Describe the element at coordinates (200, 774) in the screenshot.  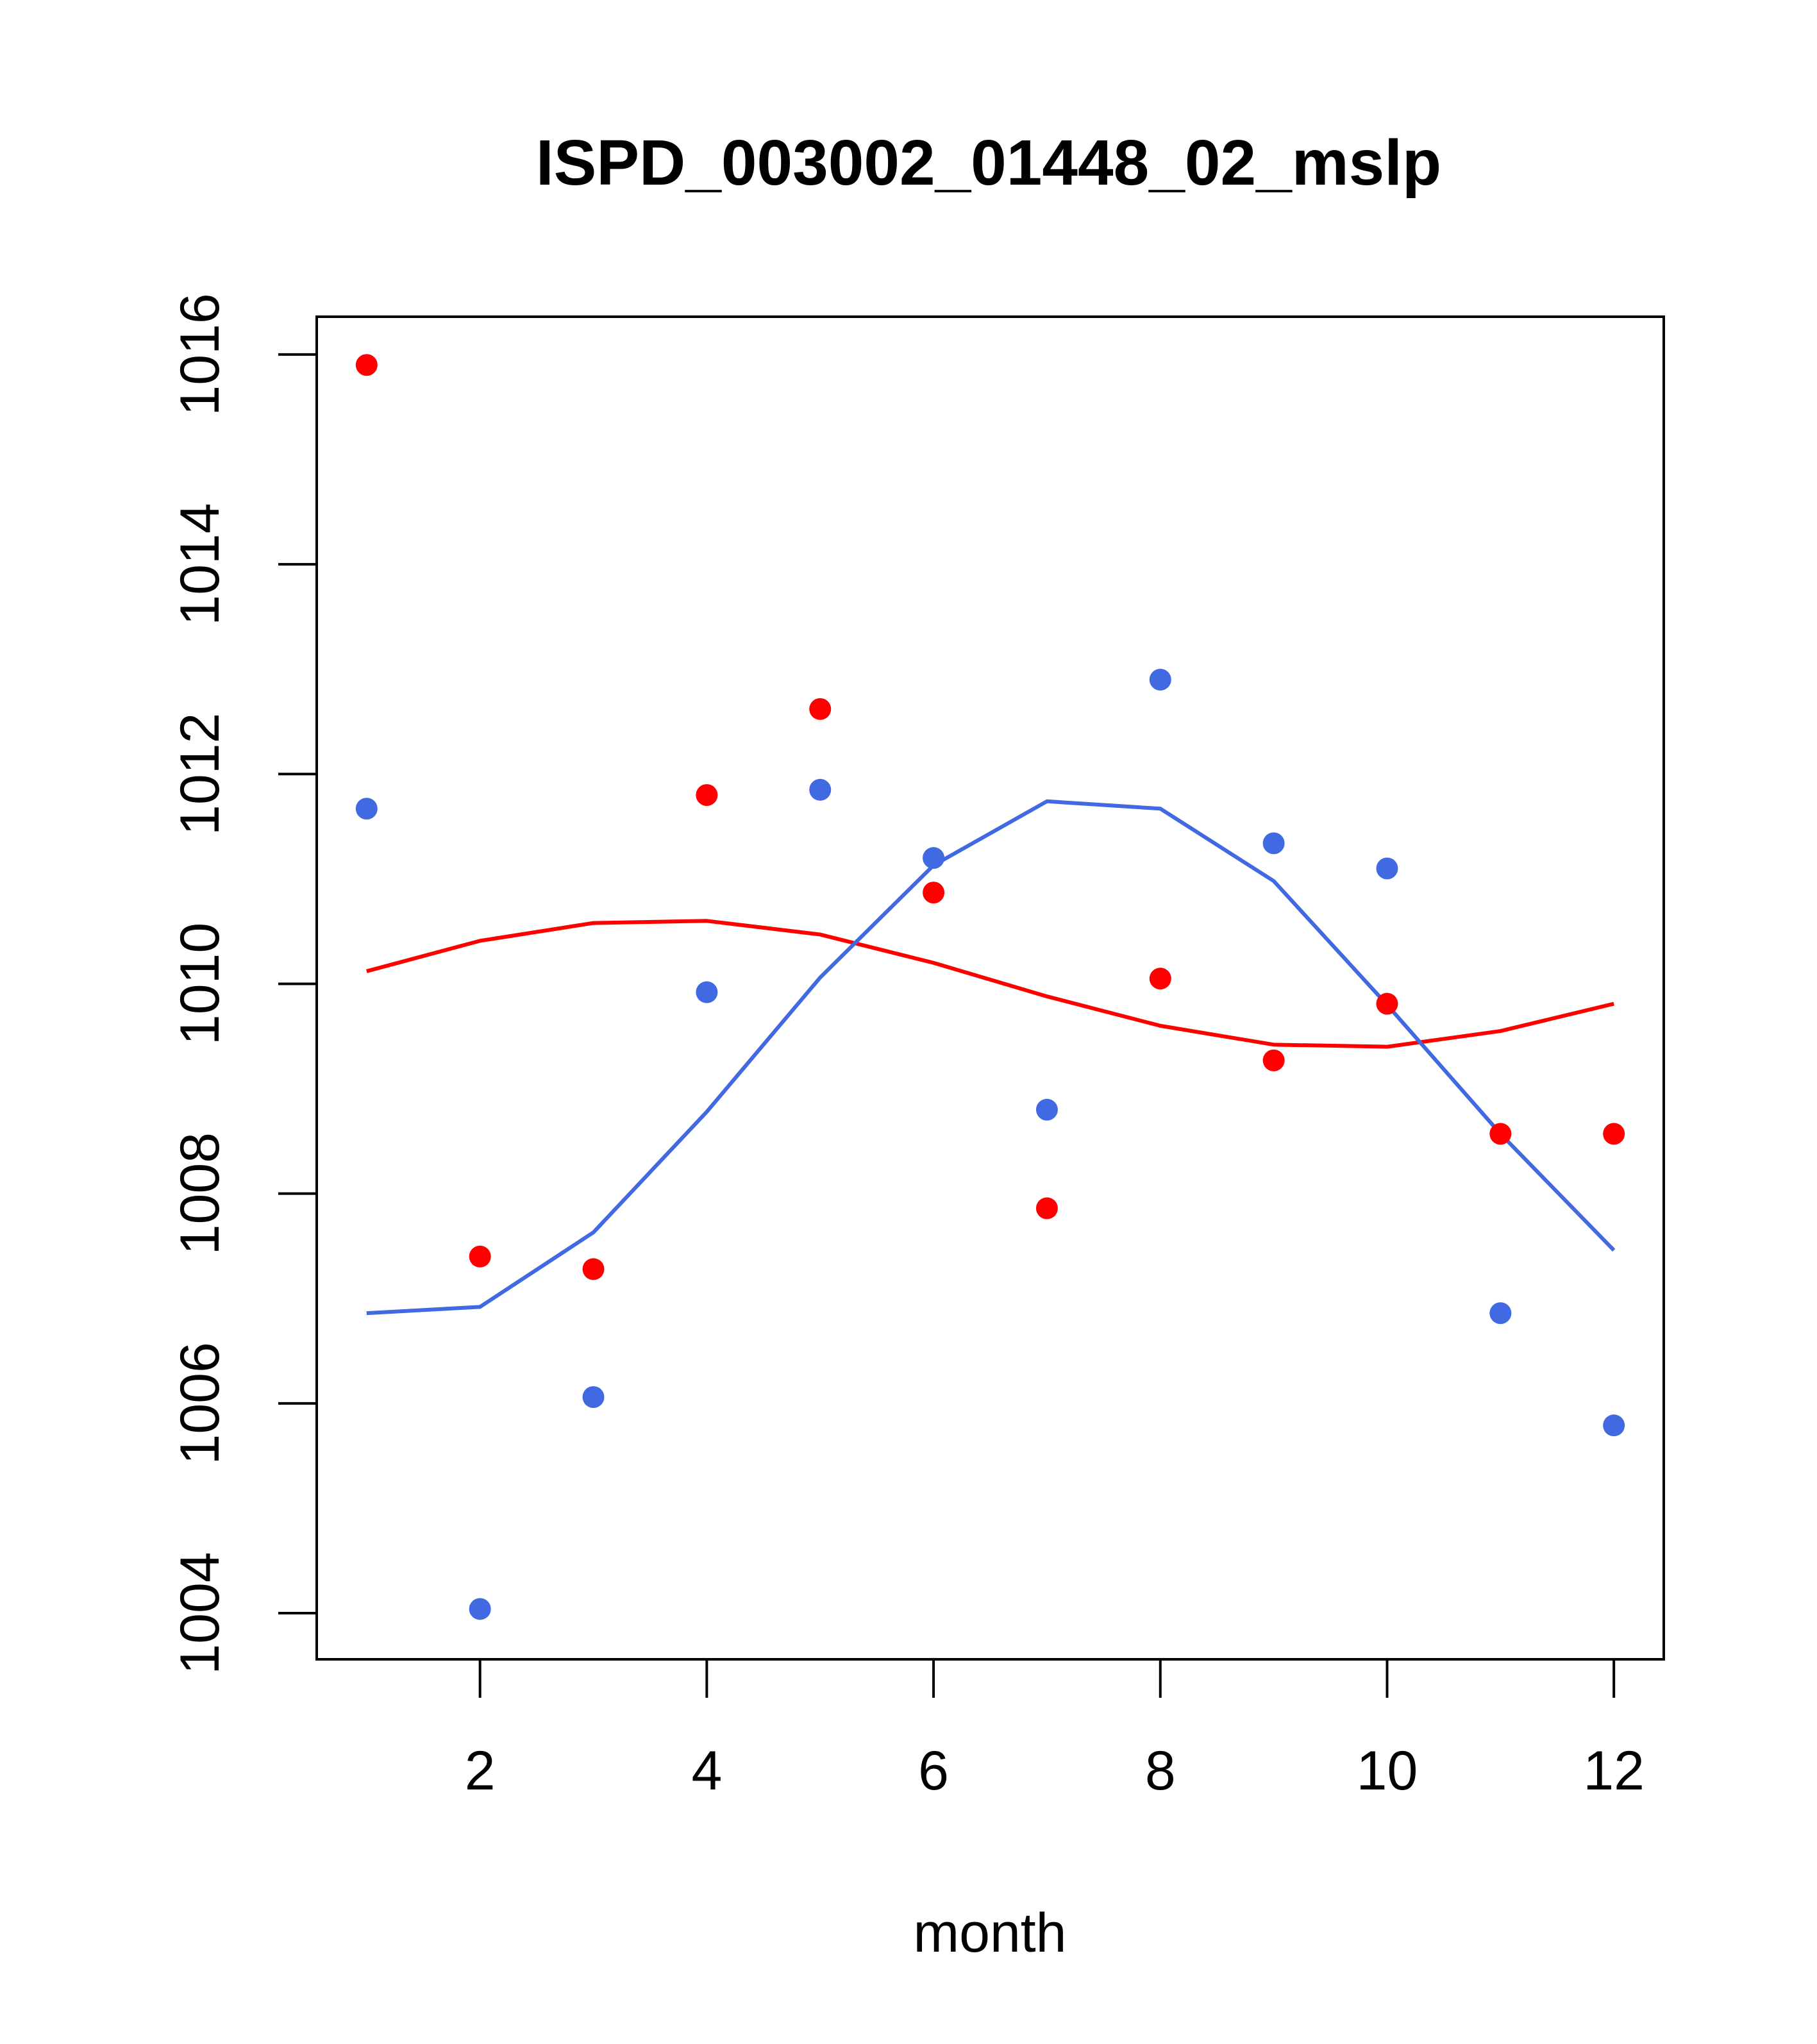
I see `y-tick-label: 1012` at that location.